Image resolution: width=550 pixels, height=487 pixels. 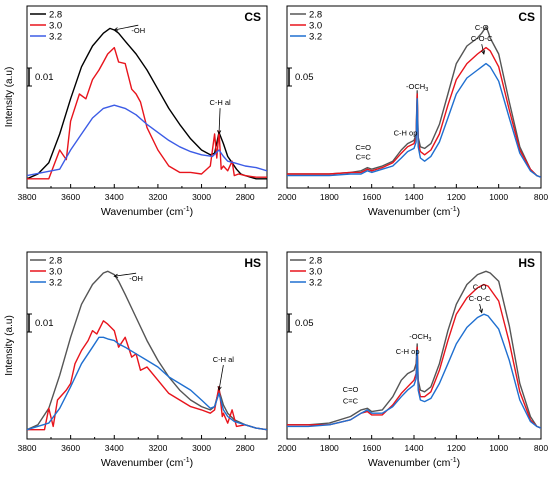 I want to click on scale-bar-label: 0.01, so click(x=44, y=77).